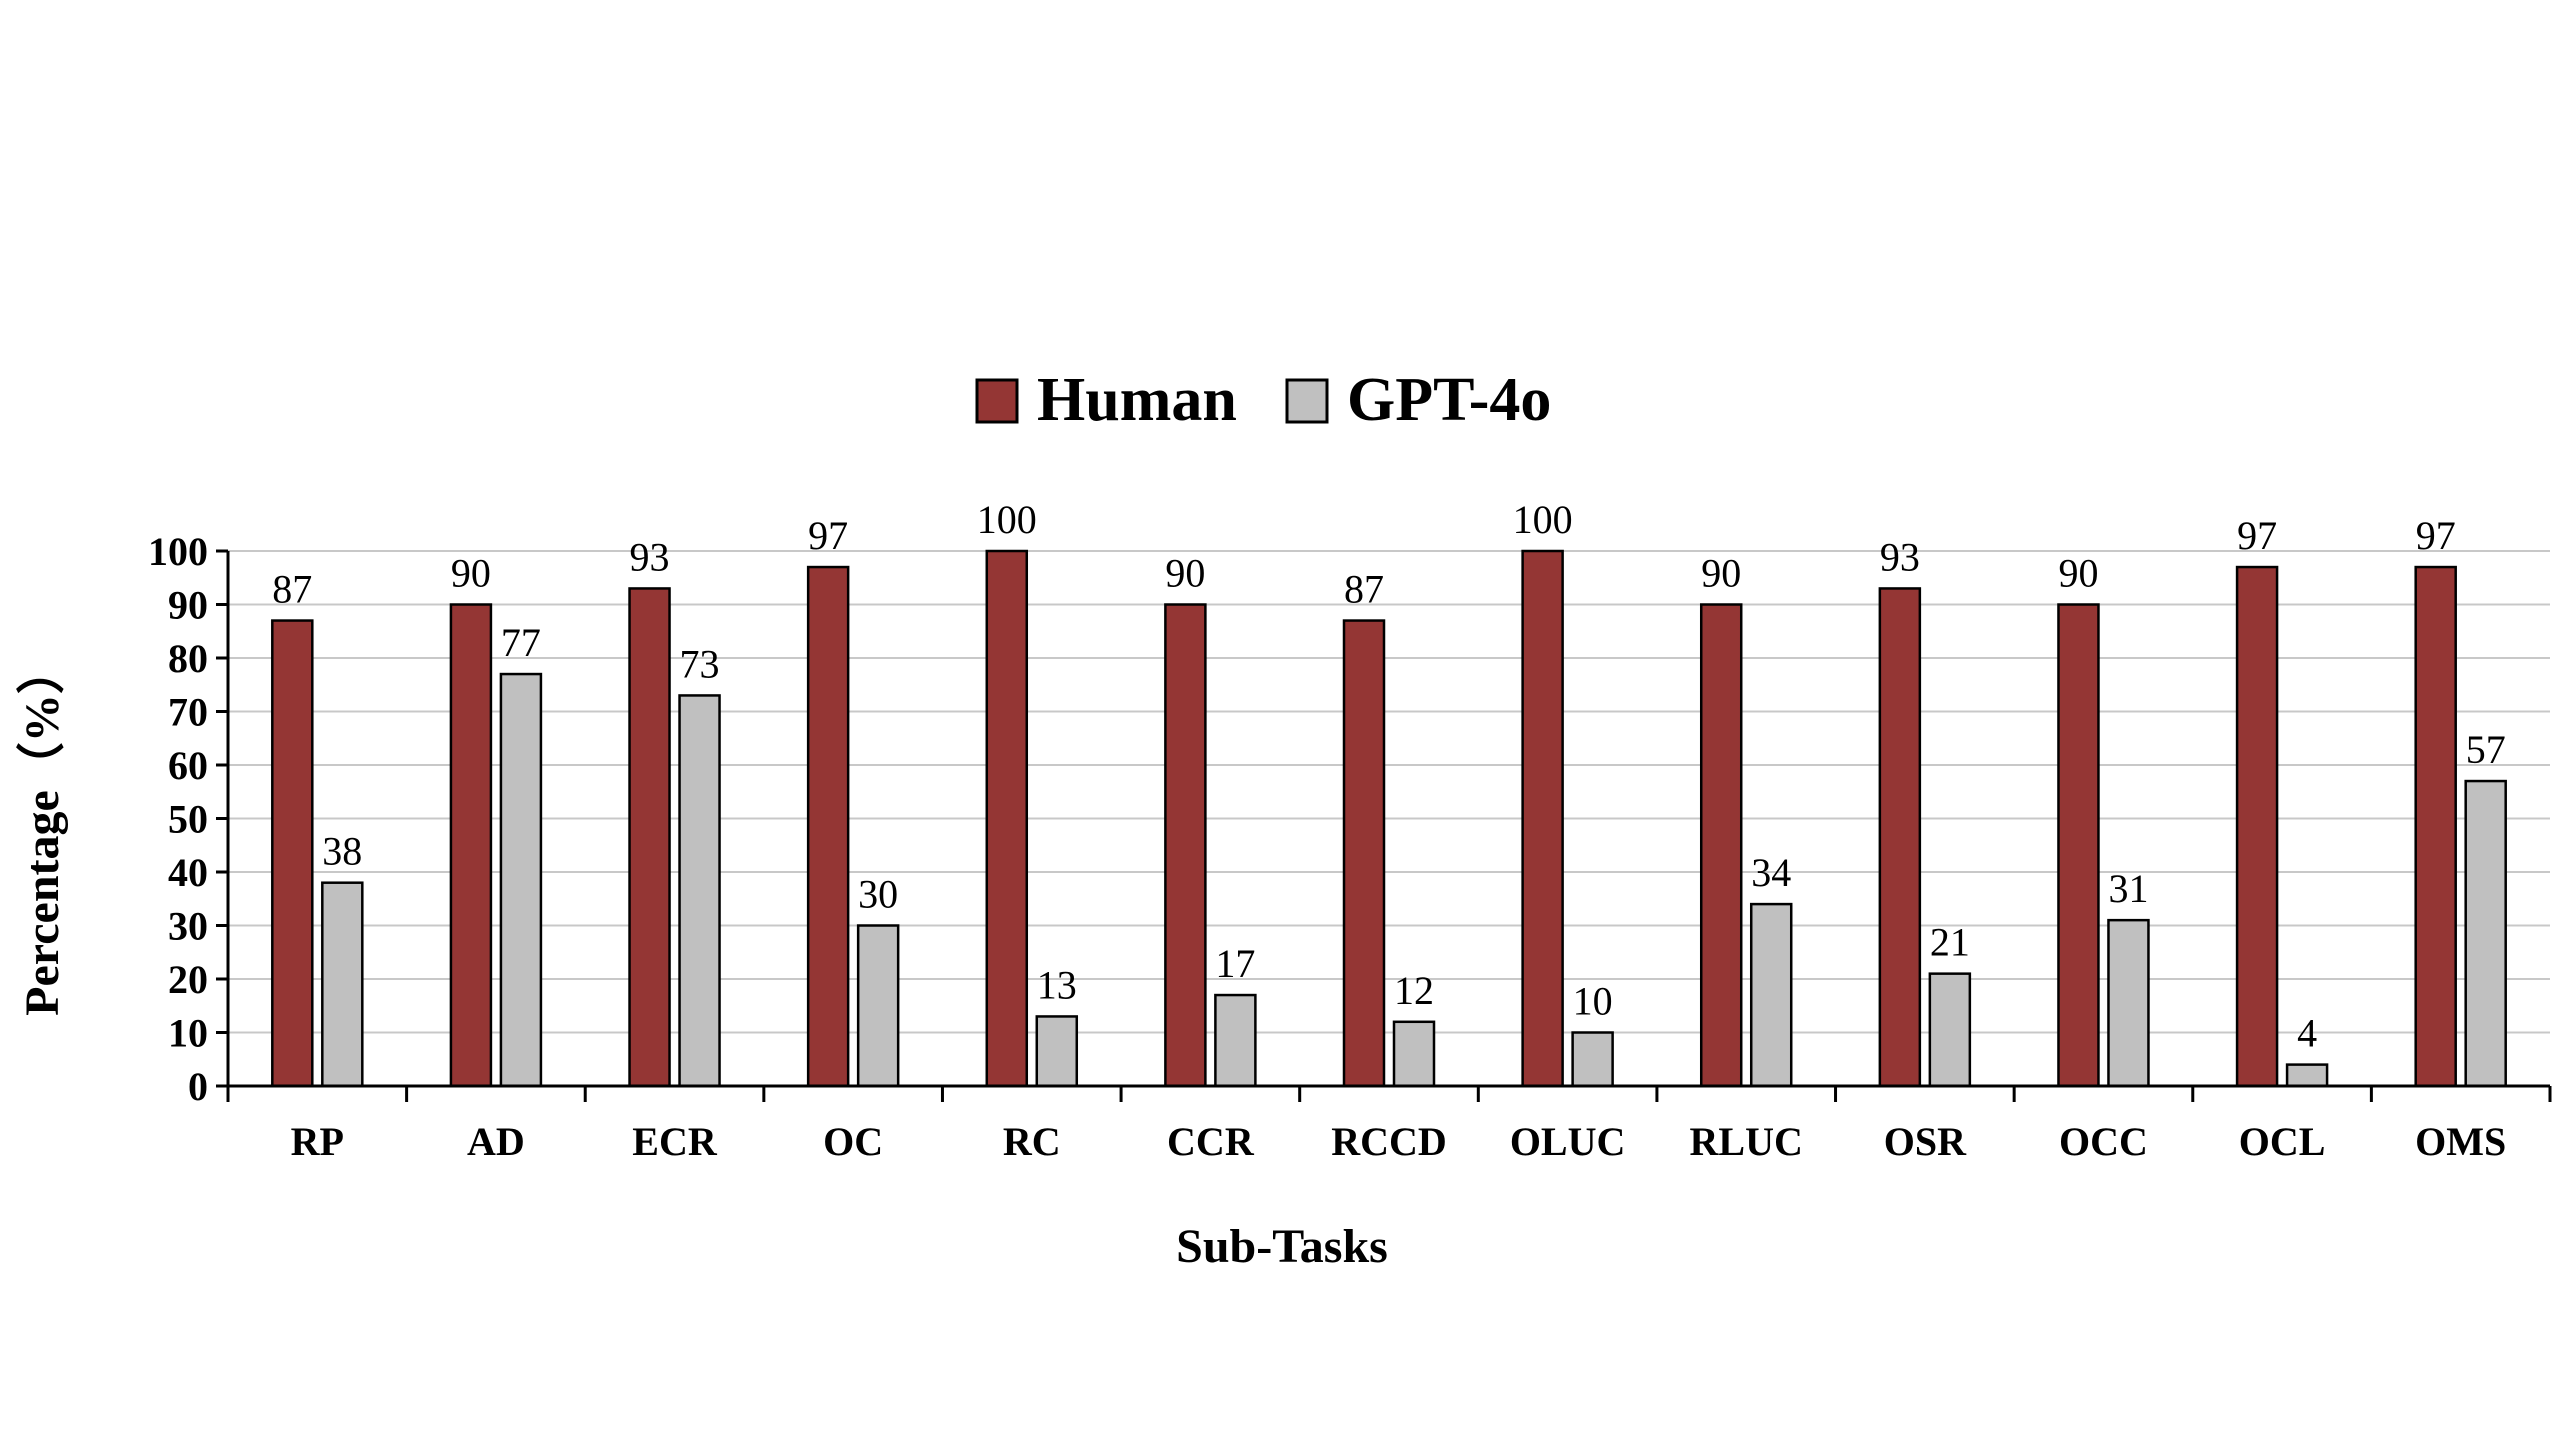  Describe the element at coordinates (2486, 749) in the screenshot. I see `data-label-gpt-4o: 57` at that location.